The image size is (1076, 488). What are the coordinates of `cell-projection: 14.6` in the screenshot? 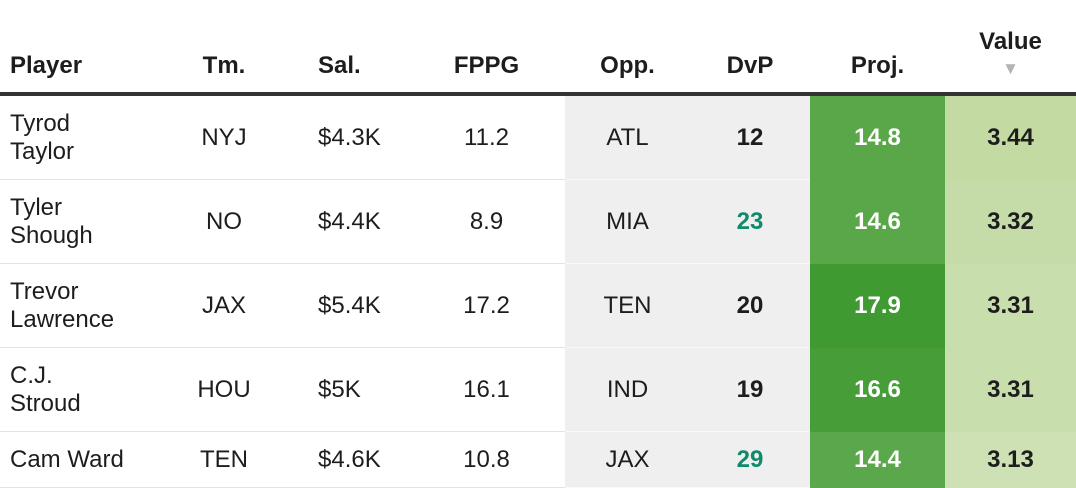 It's located at (877, 222).